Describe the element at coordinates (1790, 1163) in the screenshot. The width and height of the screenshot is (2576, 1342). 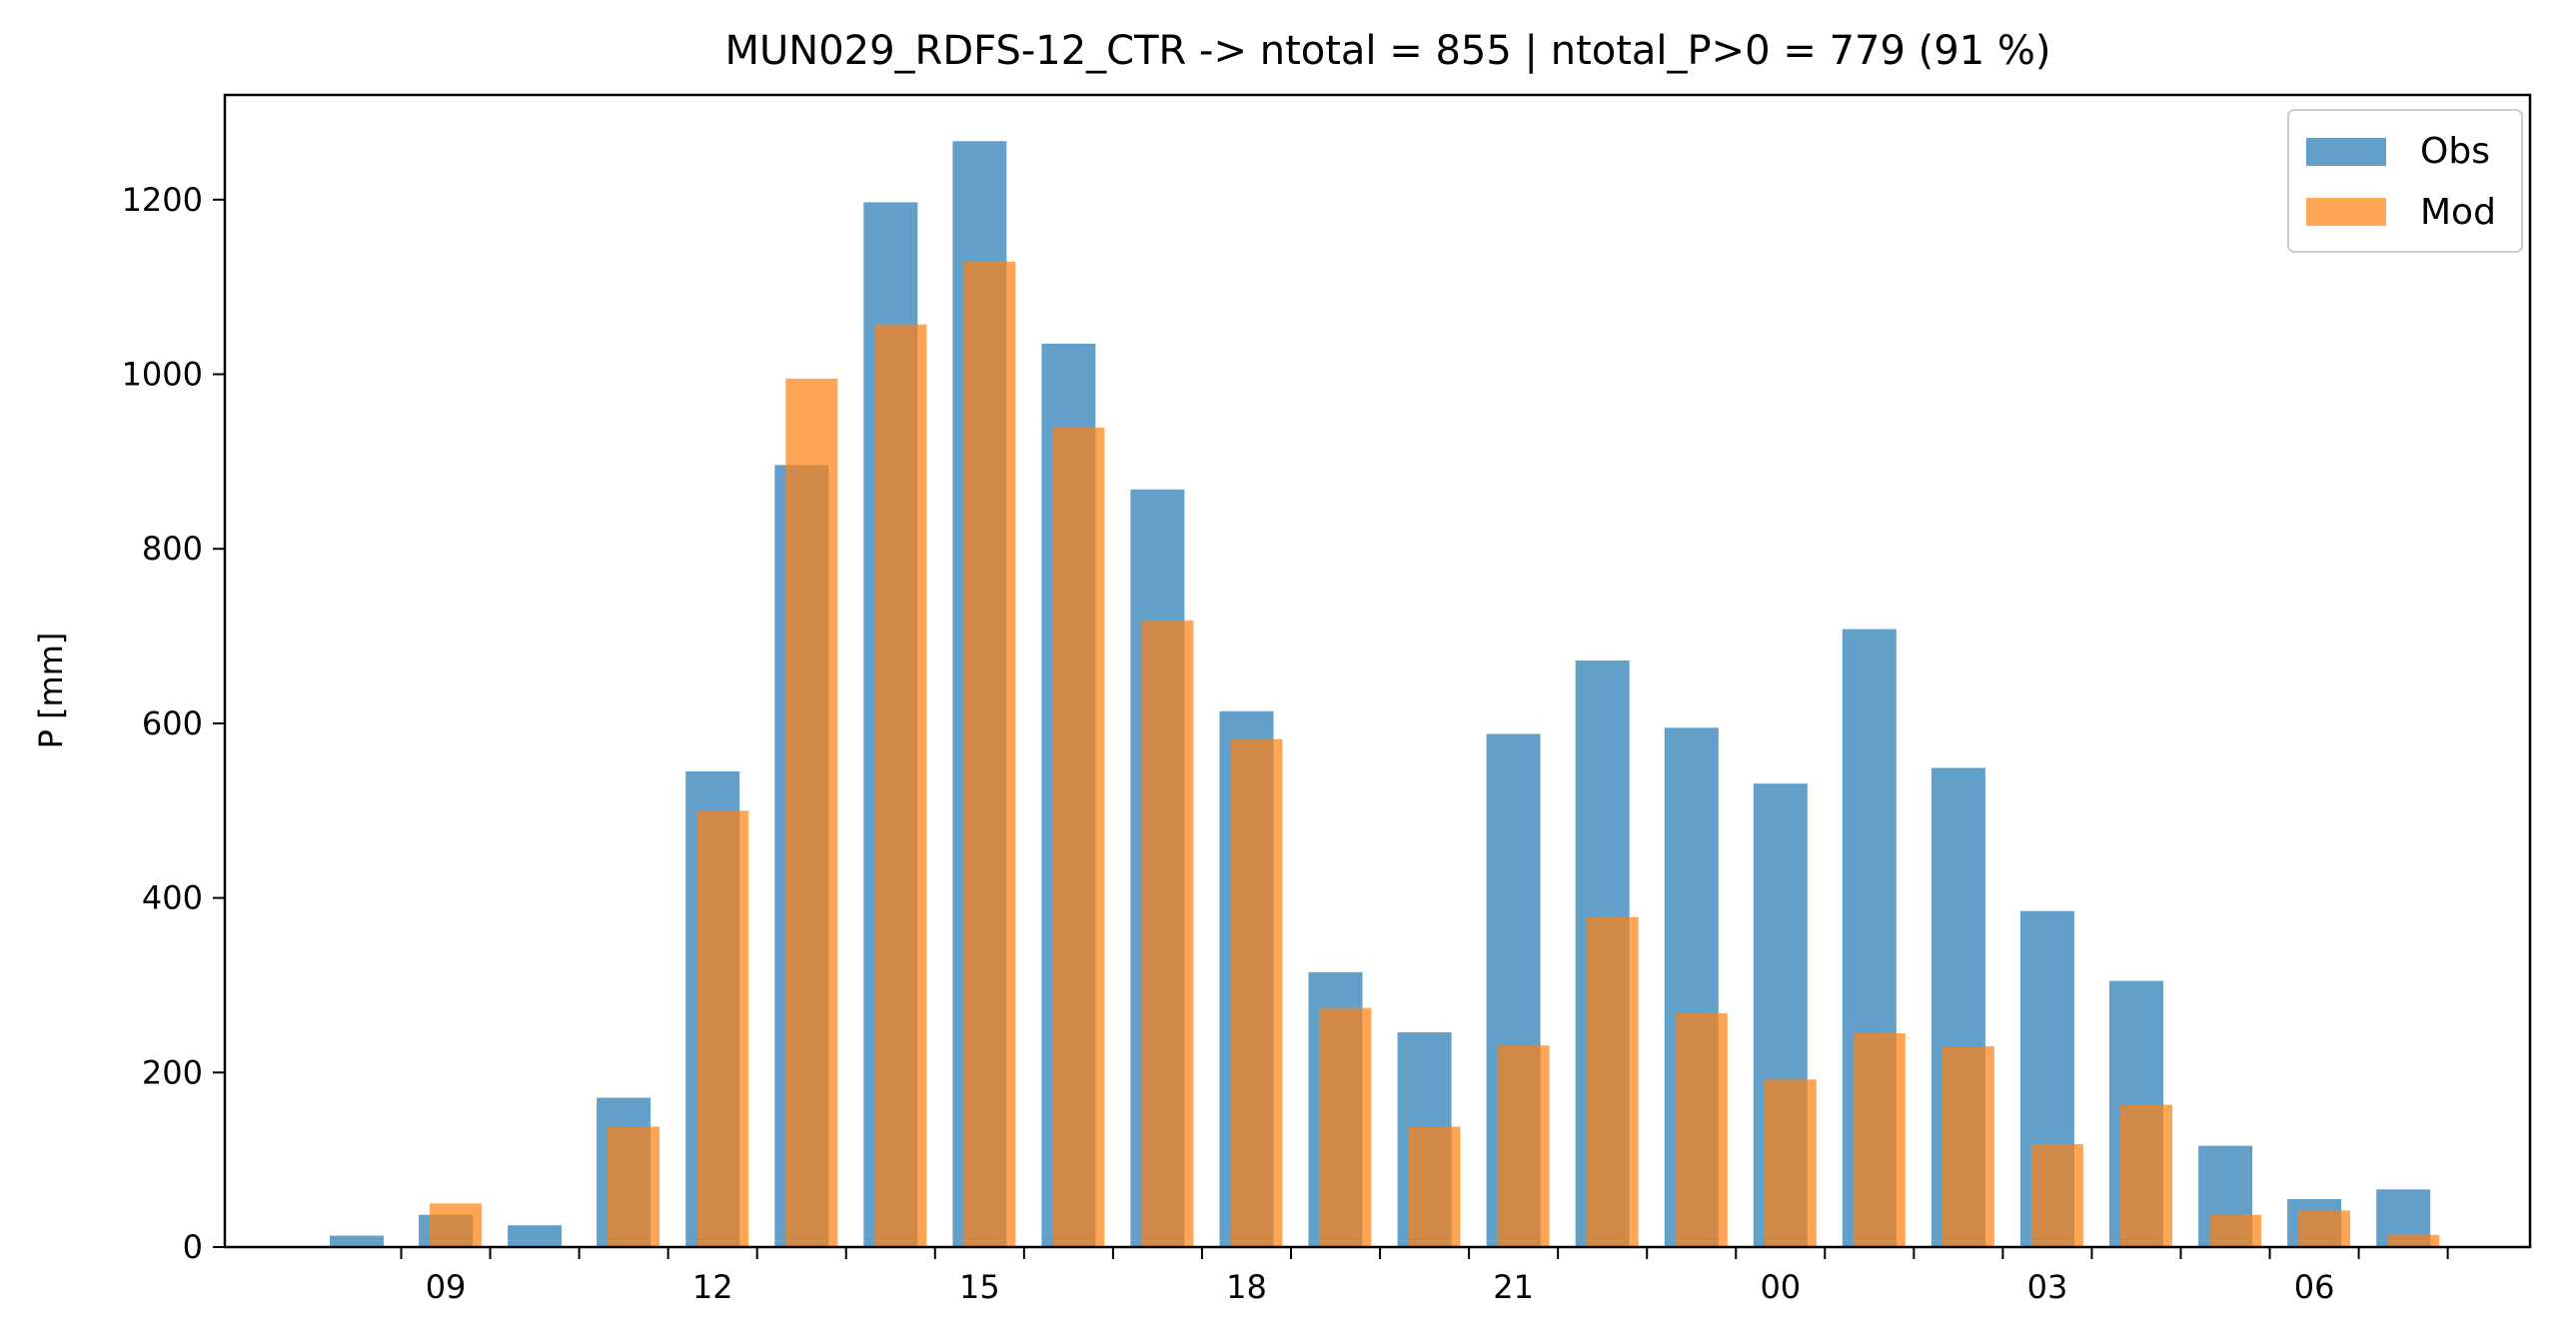
I see `bar-mod-h00` at that location.